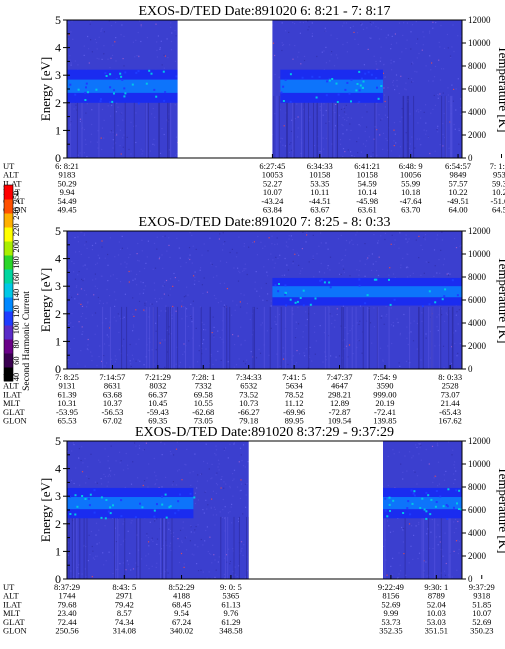 The image size is (505, 649). What do you see at coordinates (157, 421) in the screenshot?
I see `ephemeris-value: 69.35` at bounding box center [157, 421].